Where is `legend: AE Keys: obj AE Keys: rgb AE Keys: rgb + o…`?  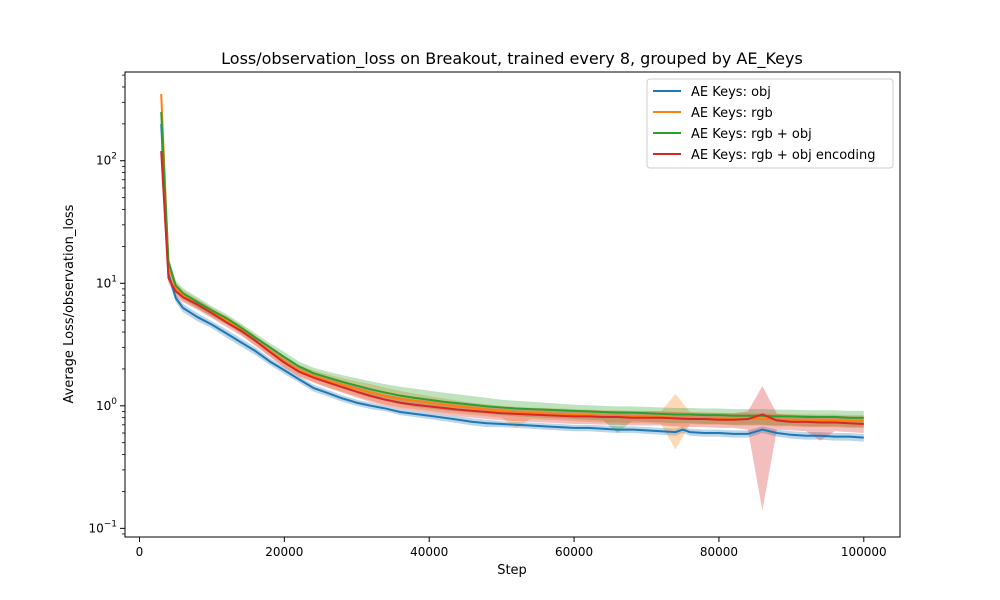 legend: AE Keys: obj AE Keys: rgb AE Keys: rgb + o… is located at coordinates (770, 123).